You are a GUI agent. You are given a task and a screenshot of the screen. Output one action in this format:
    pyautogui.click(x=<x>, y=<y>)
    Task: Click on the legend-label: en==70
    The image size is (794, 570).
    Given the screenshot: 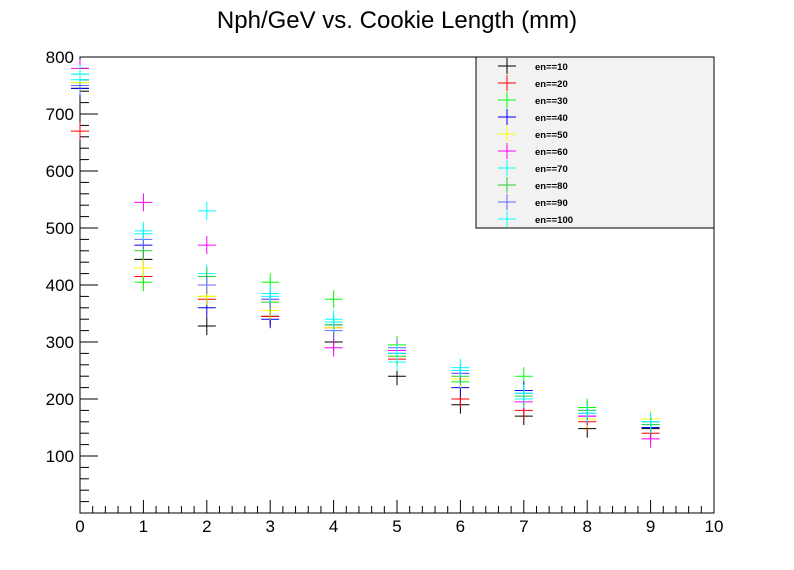 What is the action you would take?
    pyautogui.click(x=551, y=169)
    